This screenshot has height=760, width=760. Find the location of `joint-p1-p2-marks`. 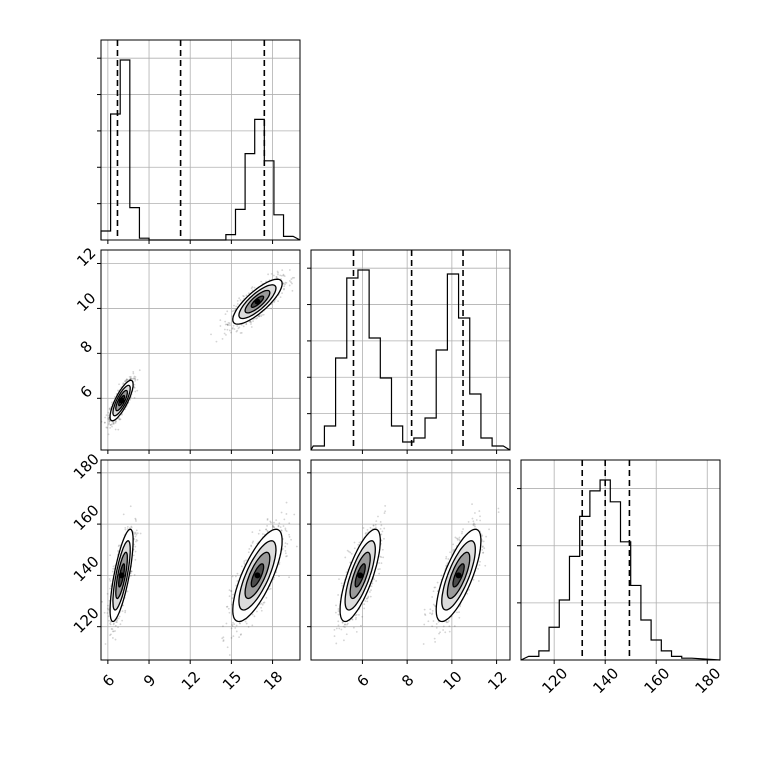

joint-p1-p2-marks is located at coordinates (416, 574).